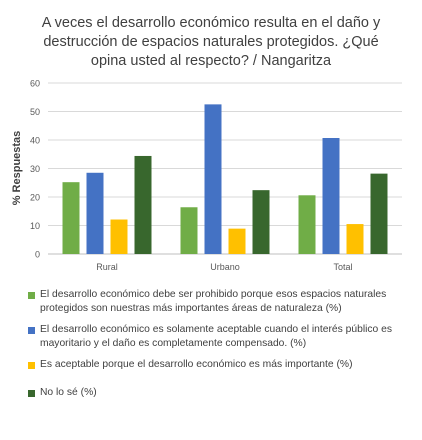  I want to click on x-tick-label: Total, so click(342, 267).